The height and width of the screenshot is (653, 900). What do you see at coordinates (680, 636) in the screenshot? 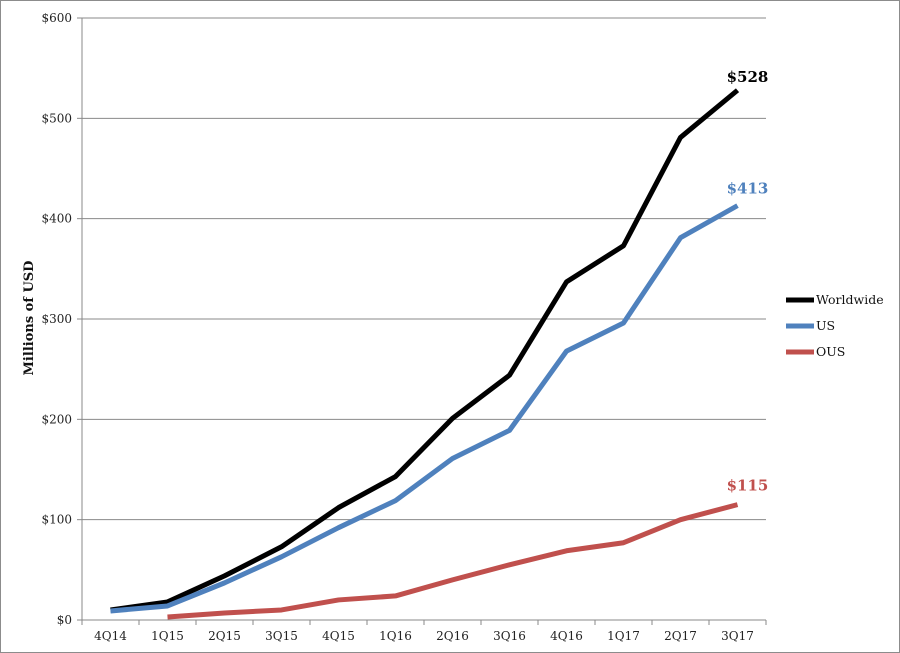
I see `x-tick-label: 2Q17` at bounding box center [680, 636].